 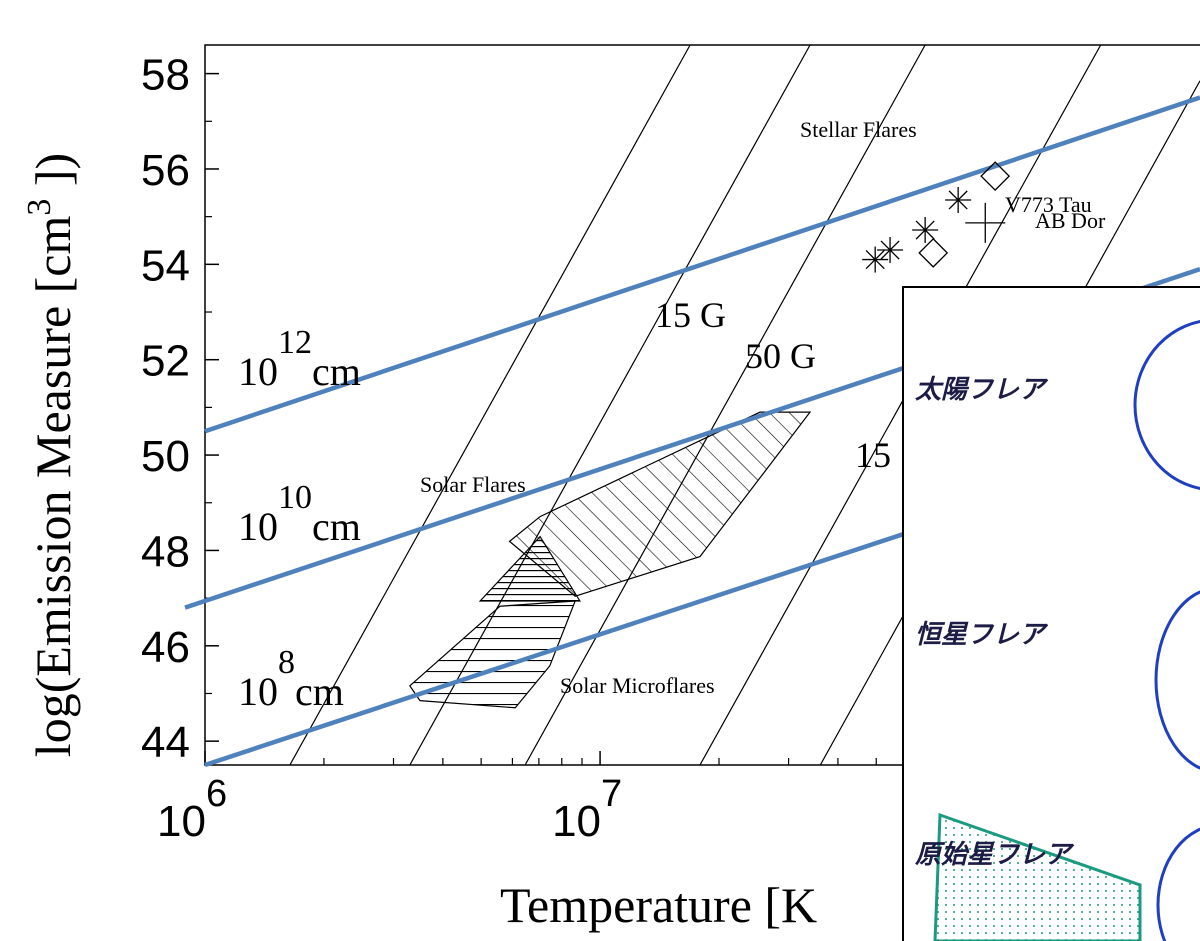 I want to click on y-tick-label: 50, so click(x=165, y=456).